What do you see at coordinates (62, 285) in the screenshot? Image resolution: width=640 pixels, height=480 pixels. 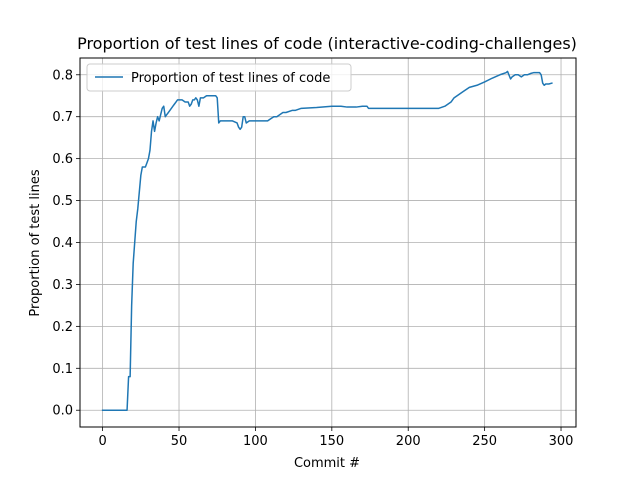 I see `y-tick-label: 0.3` at bounding box center [62, 285].